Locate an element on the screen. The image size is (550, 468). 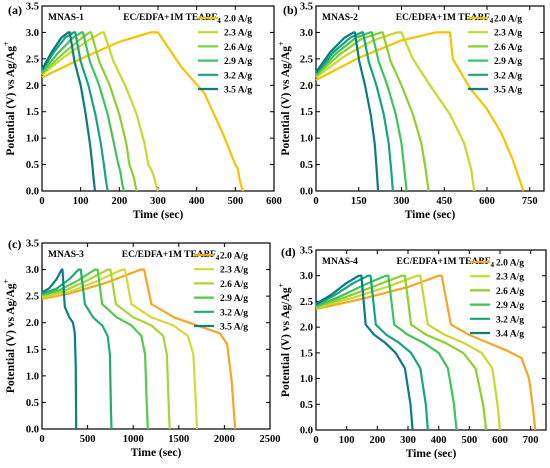
sample-label: MNAS-3 is located at coordinates (66, 255).